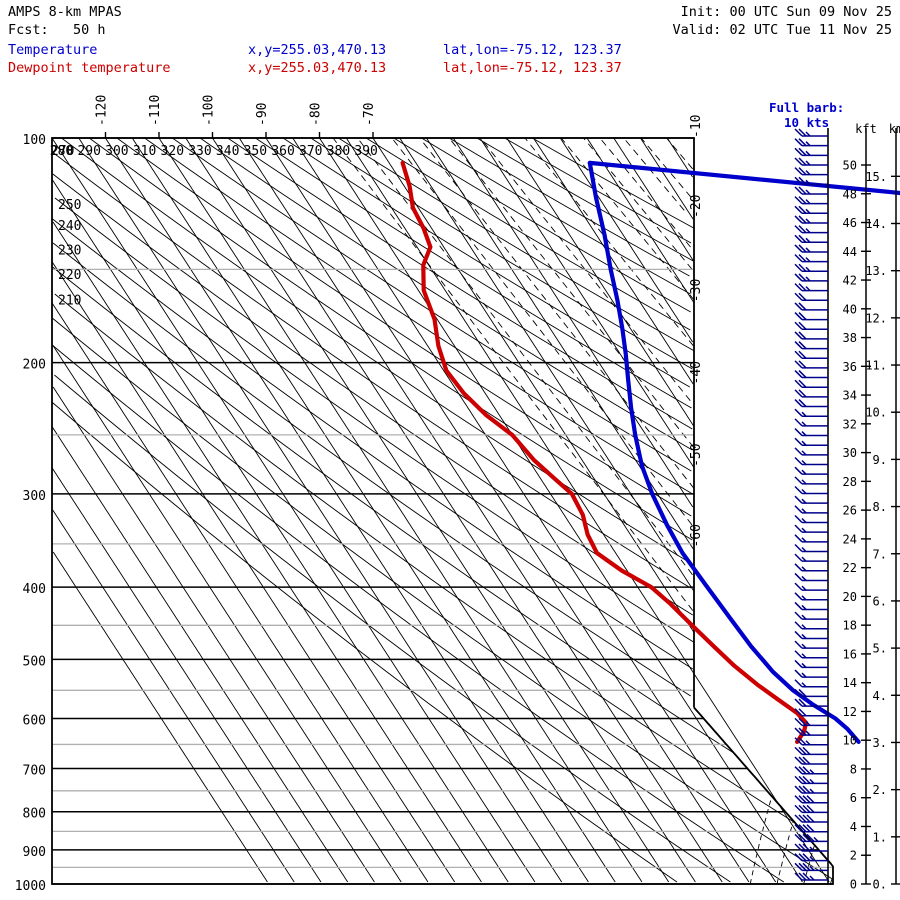 Image resolution: width=900 pixels, height=900 pixels. I want to click on kft-tick-label: 4, so click(853, 827).